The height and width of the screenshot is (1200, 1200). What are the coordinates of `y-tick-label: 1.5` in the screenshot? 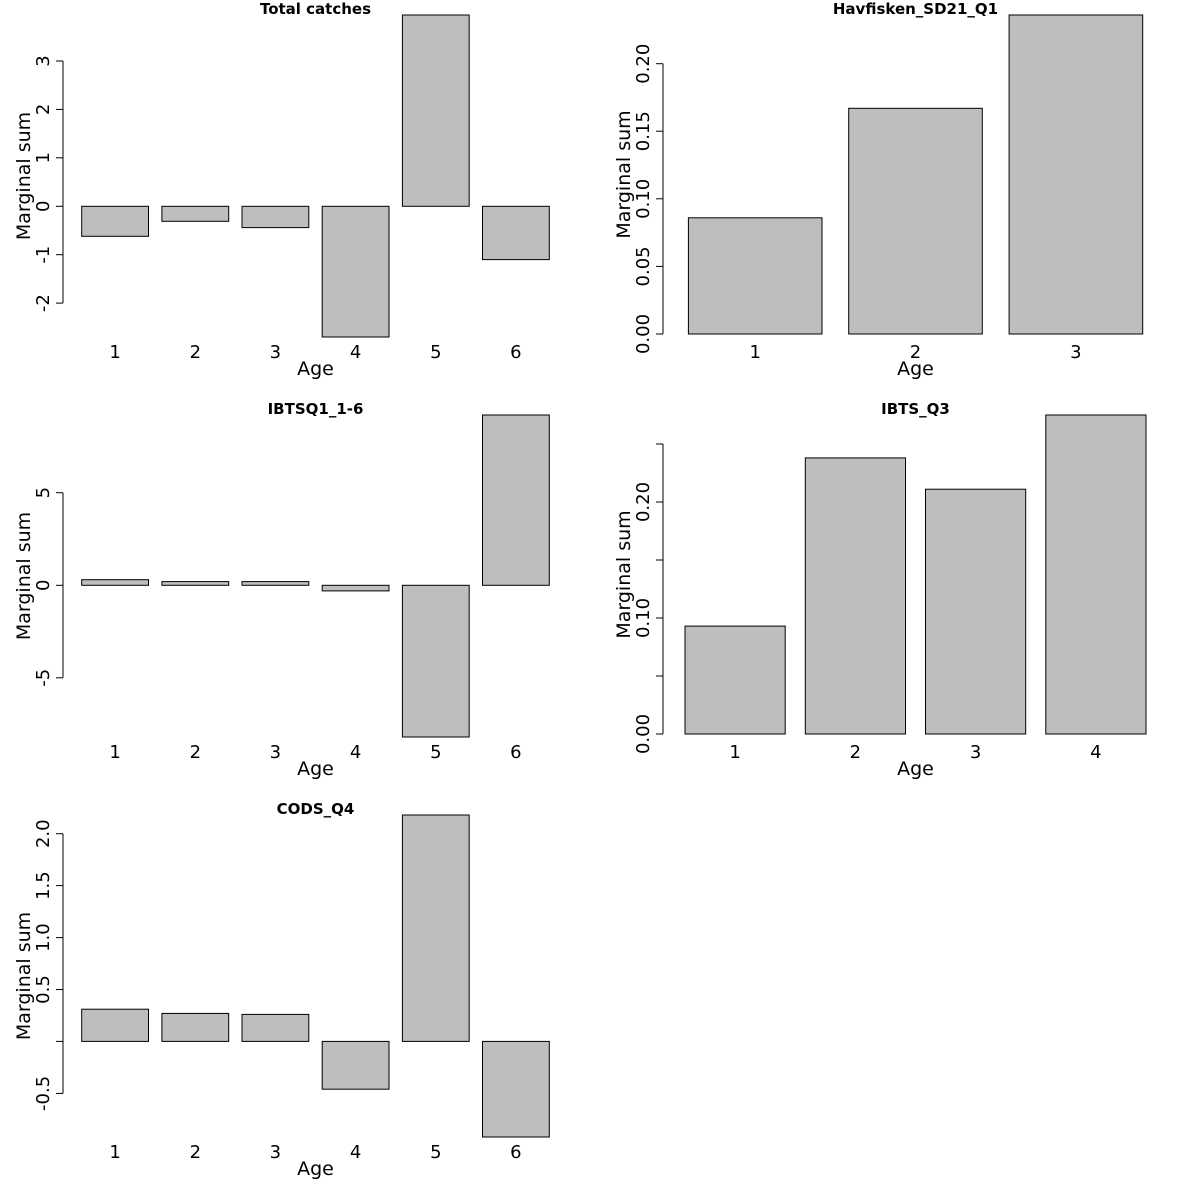 It's located at (43, 885).